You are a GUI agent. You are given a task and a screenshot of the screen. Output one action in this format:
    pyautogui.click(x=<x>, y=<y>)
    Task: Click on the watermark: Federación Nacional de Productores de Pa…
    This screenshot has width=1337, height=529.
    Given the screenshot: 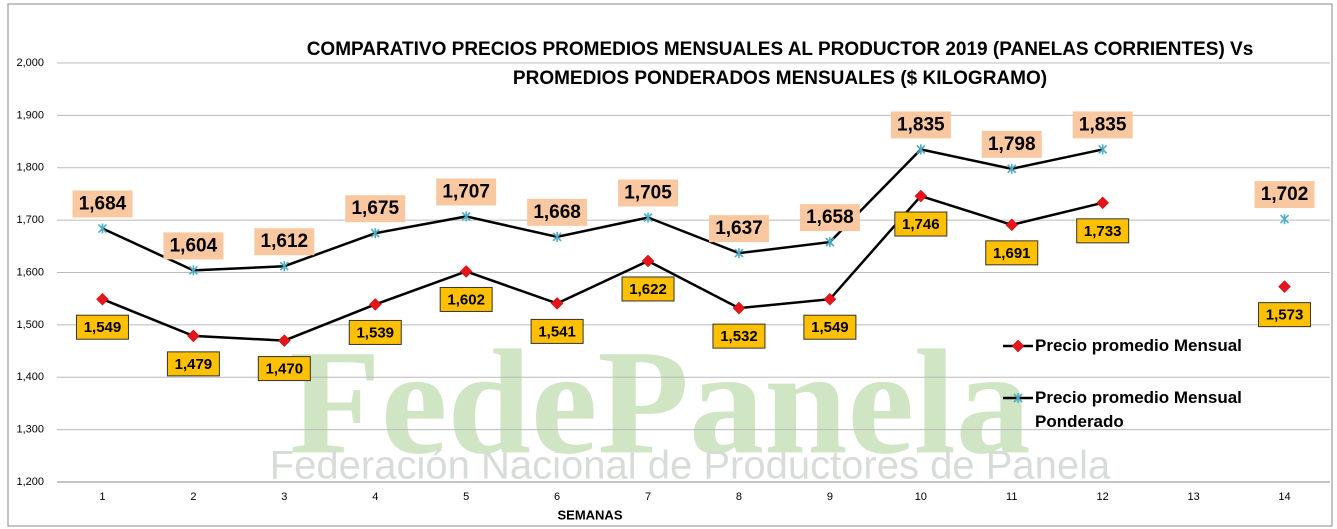 What is the action you would take?
    pyautogui.click(x=690, y=466)
    